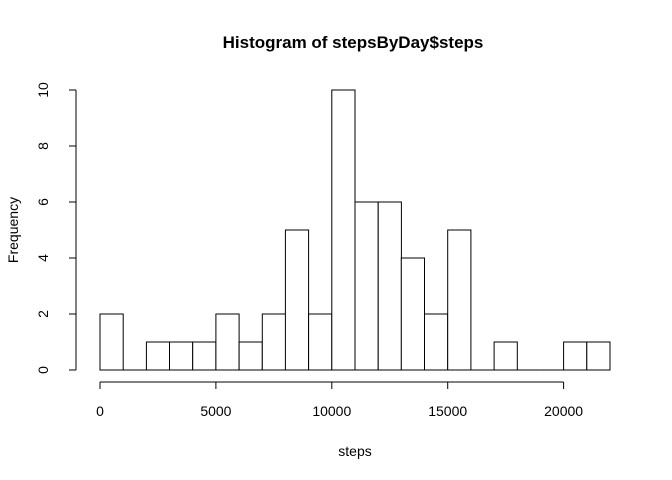 This screenshot has width=672, height=480. Describe the element at coordinates (354, 451) in the screenshot. I see `x-axis-label: steps` at that location.